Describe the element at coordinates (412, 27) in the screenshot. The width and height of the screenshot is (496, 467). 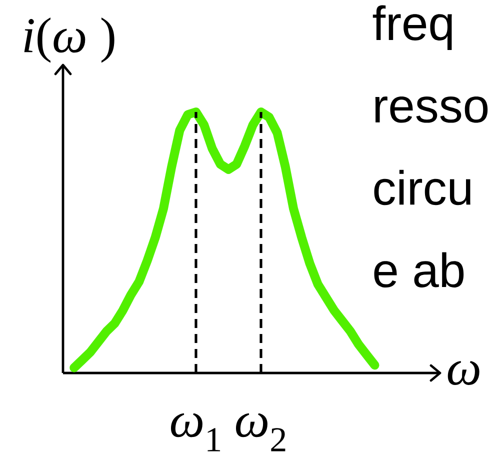
I see `text: freq` at that location.